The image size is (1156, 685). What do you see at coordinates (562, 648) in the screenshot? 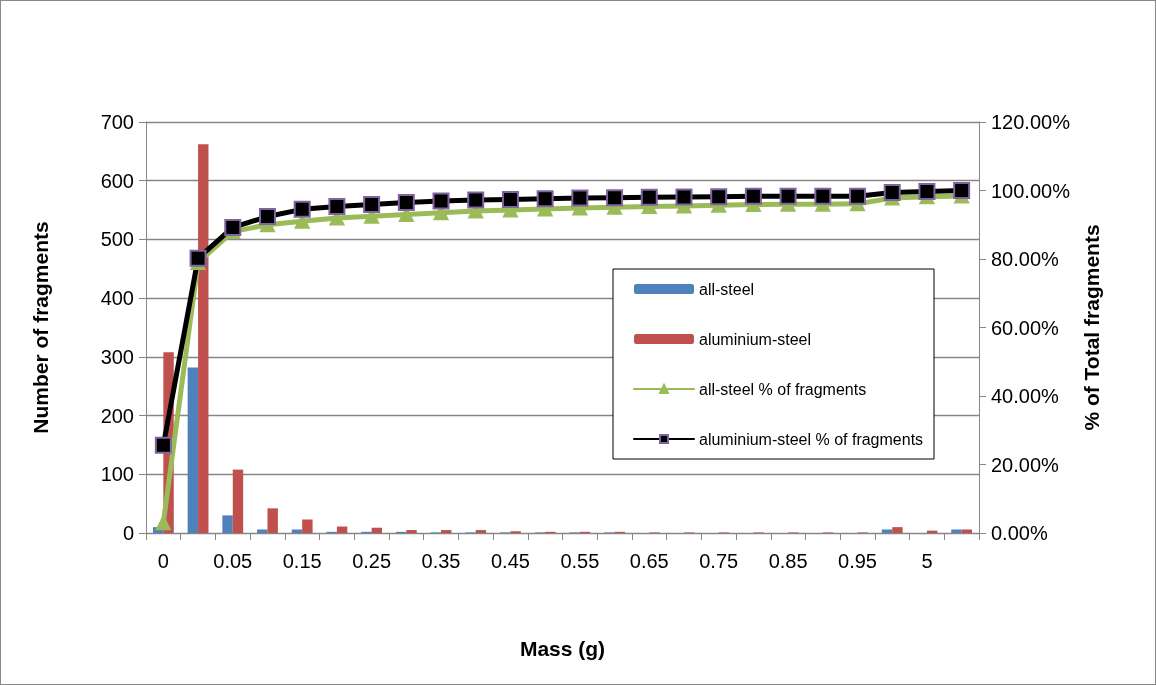
I see `x-axis-title: Mass (g)` at bounding box center [562, 648].